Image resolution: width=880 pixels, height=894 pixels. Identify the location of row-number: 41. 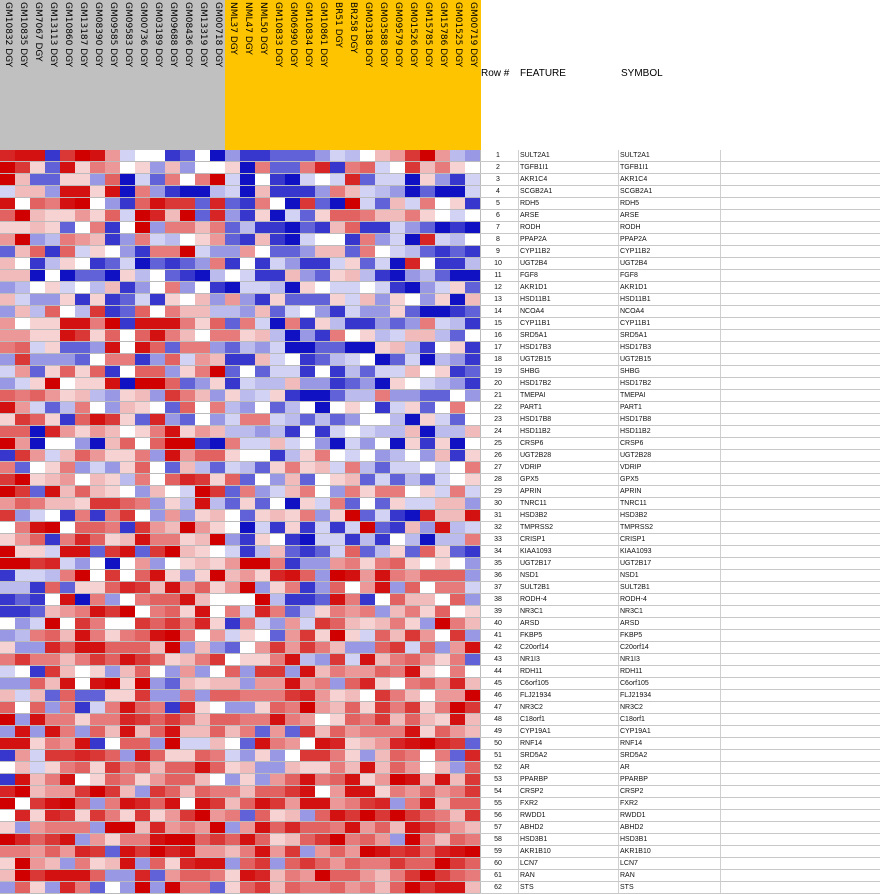
(498, 635).